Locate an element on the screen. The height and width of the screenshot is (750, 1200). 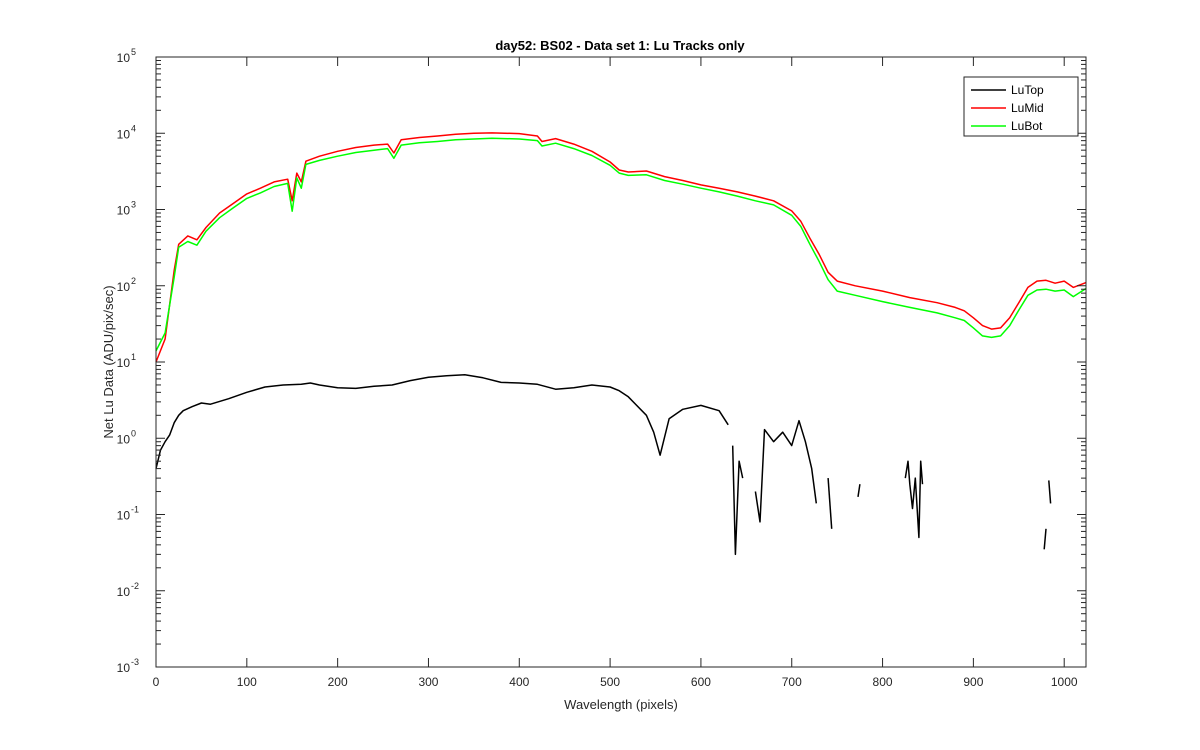
legend-label-lutop: LuTop is located at coordinates (1027, 90).